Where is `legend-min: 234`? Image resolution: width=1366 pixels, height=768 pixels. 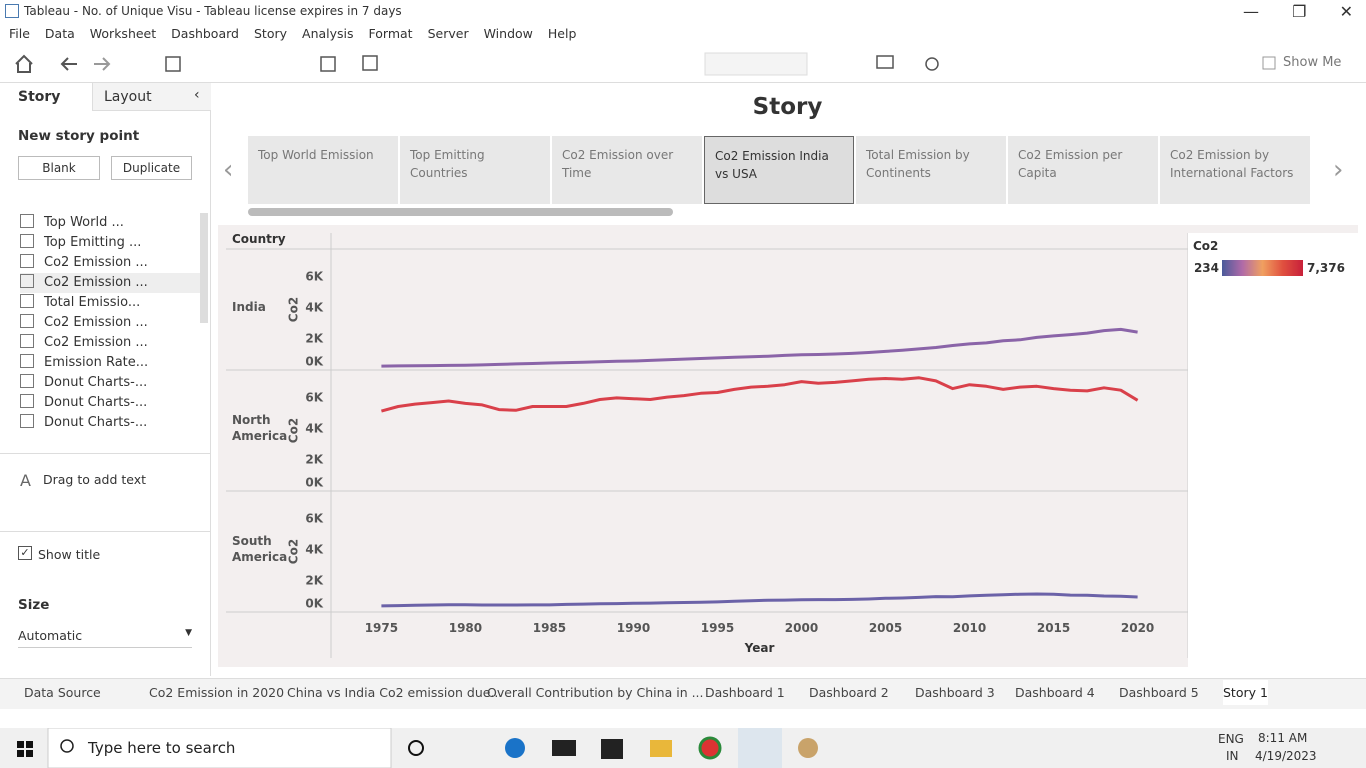
legend-min: 234 is located at coordinates (1206, 268).